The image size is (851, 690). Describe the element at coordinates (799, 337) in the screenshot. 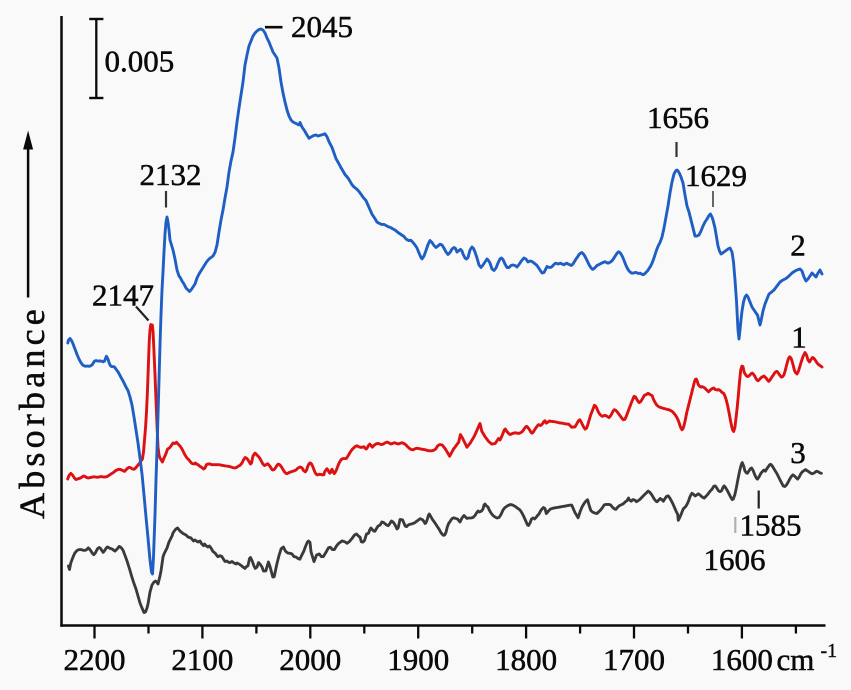

I see `svg-text: 1` at that location.